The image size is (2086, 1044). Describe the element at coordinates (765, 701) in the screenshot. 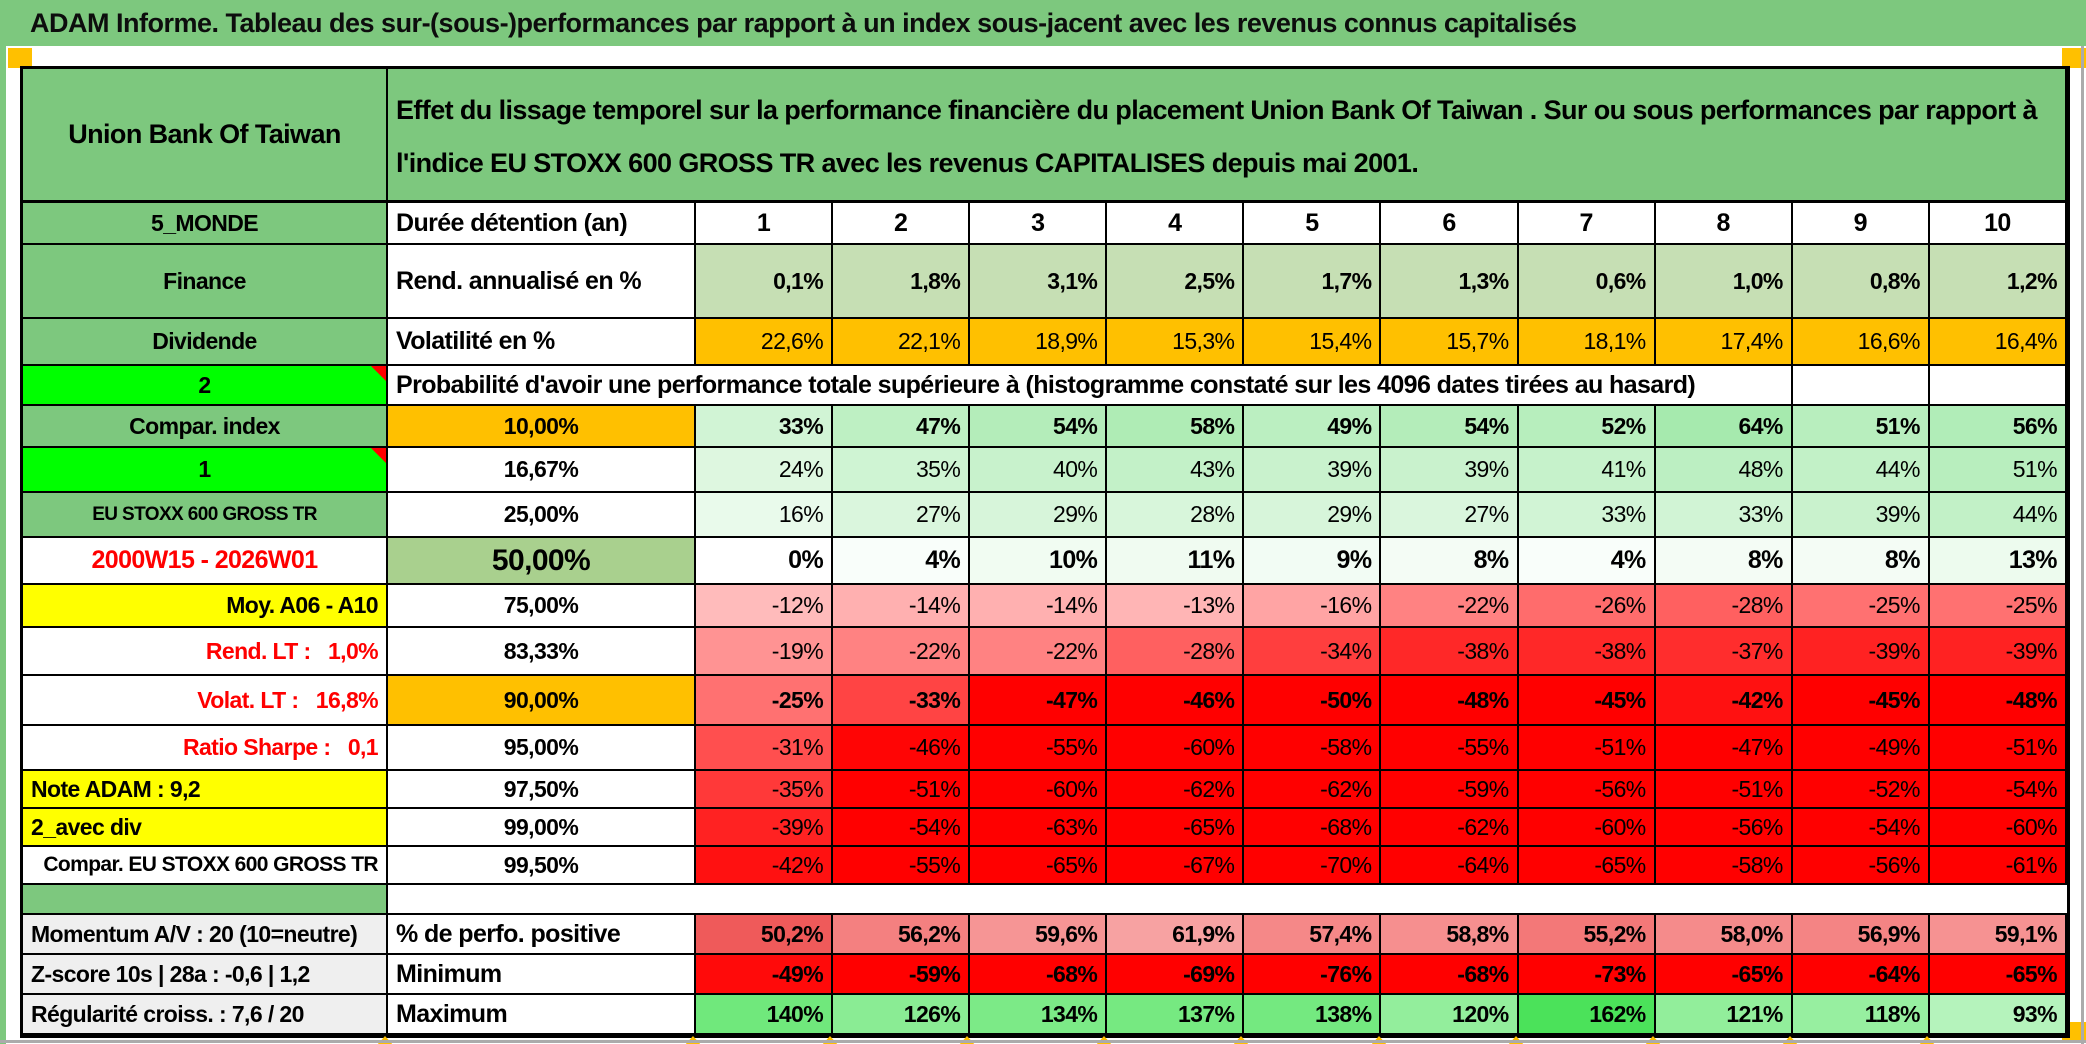

I see `data-cell: -25%` at that location.